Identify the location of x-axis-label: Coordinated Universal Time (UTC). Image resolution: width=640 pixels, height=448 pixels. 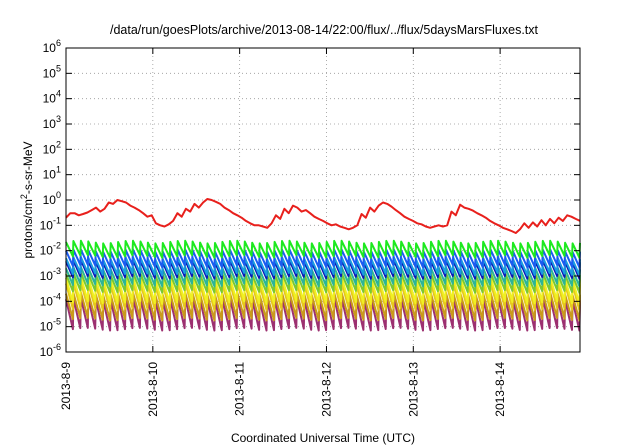
(323, 438).